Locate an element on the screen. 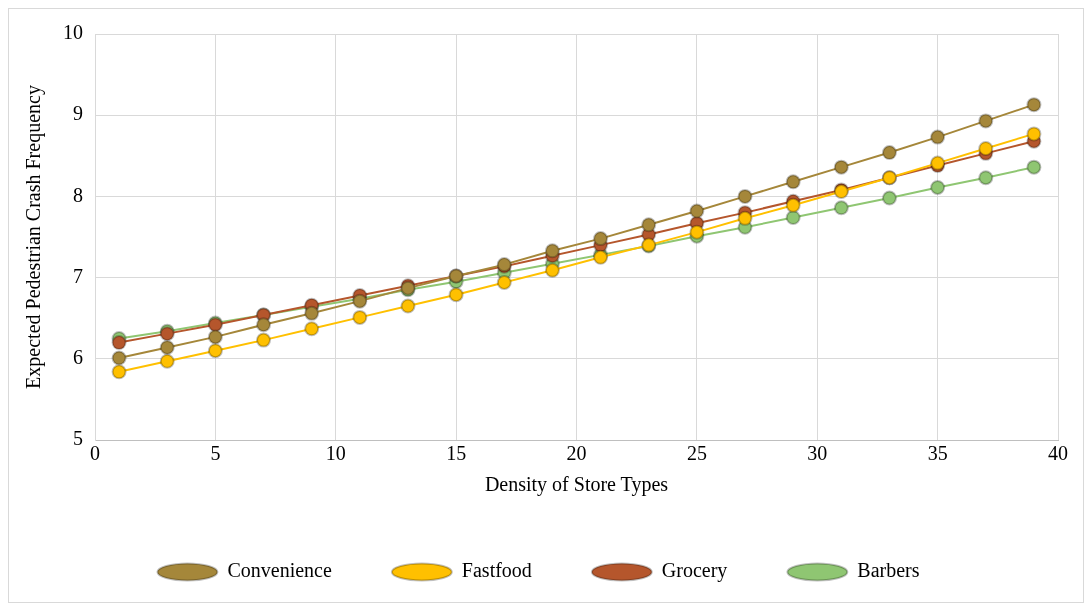  x-tick-label: 5 is located at coordinates (215, 453).